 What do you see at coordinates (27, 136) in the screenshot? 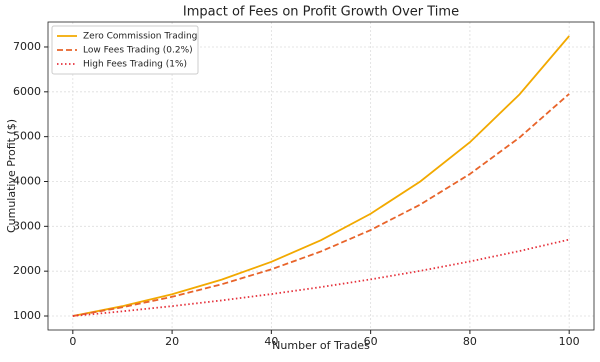
I see `y-tick-label: 5000` at bounding box center [27, 136].